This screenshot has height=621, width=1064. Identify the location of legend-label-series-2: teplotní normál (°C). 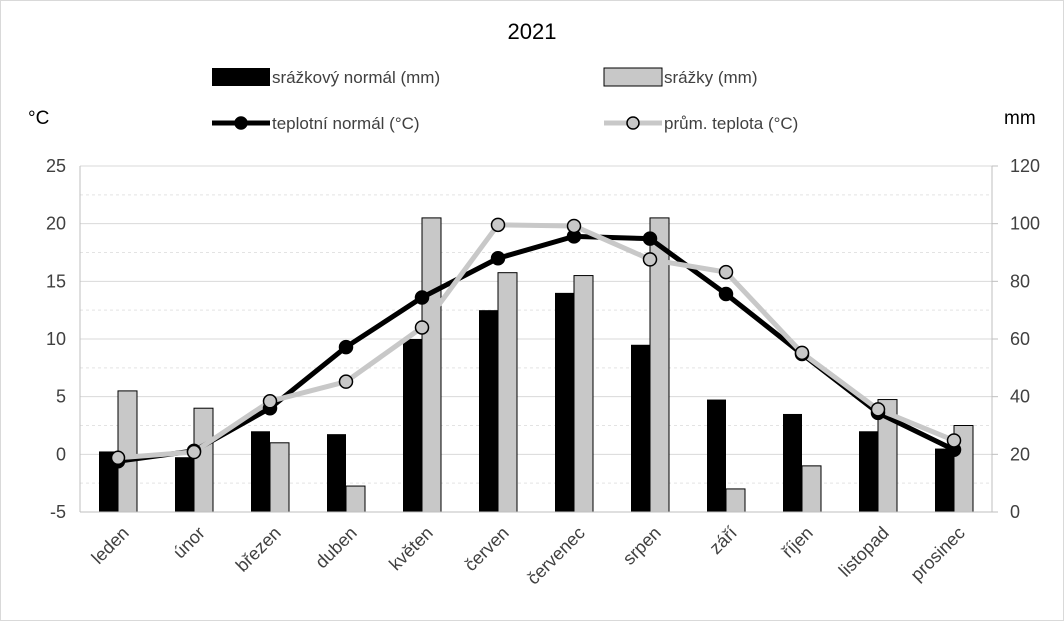
(346, 123).